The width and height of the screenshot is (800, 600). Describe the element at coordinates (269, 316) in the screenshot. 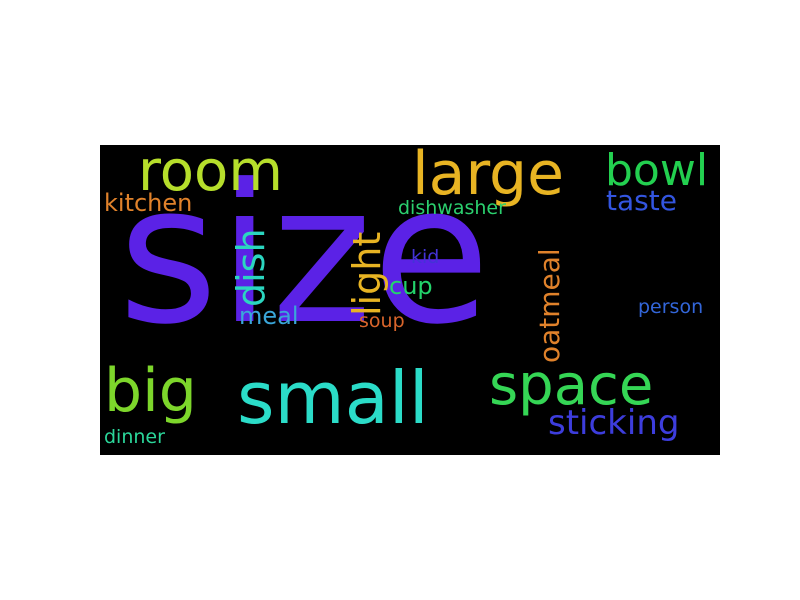

I see `word-meal: meal` at that location.